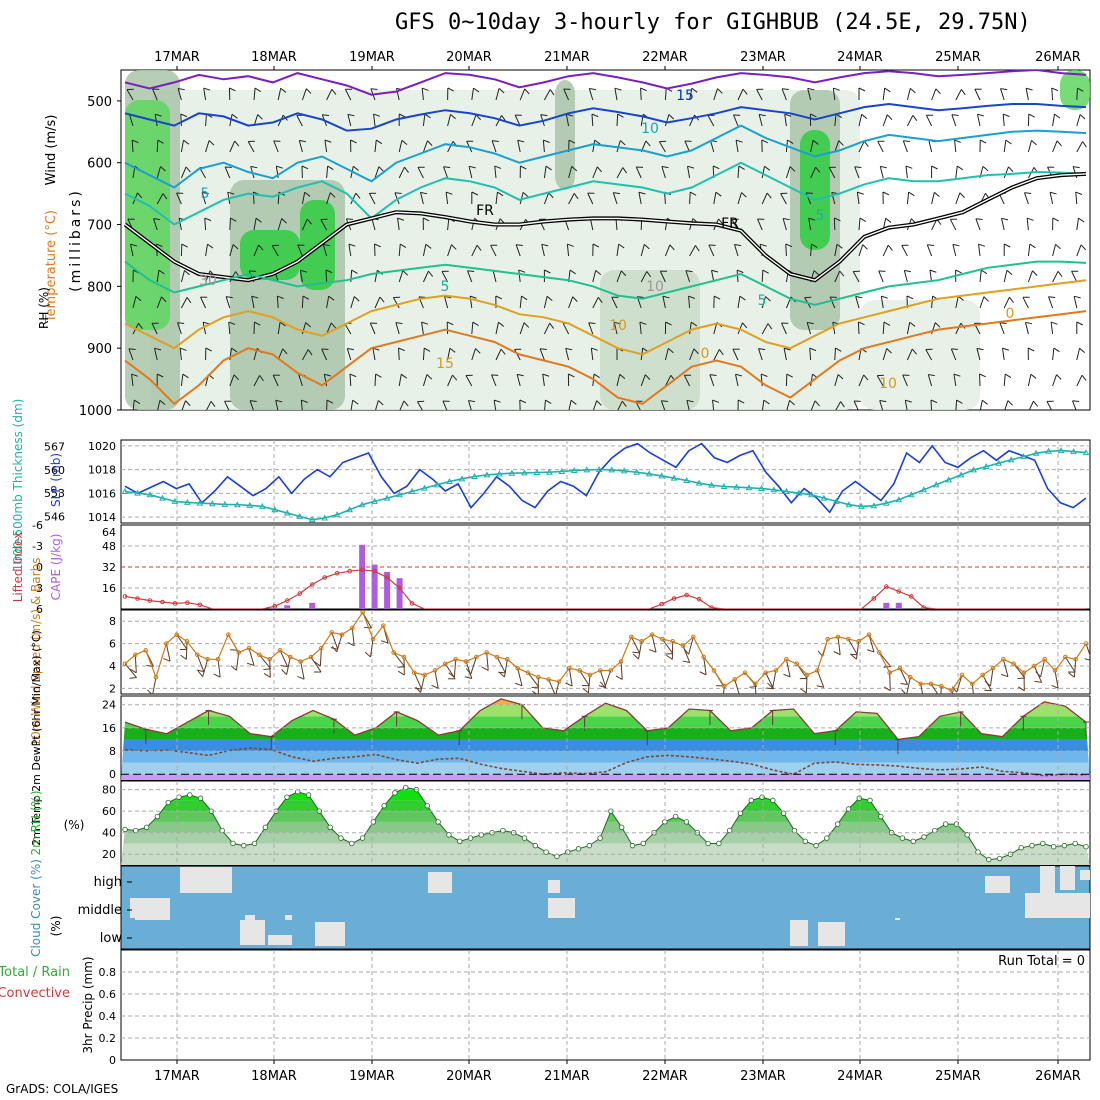 The height and width of the screenshot is (1100, 1100). Describe the element at coordinates (109, 546) in the screenshot. I see `cape-tick: 48` at that location.